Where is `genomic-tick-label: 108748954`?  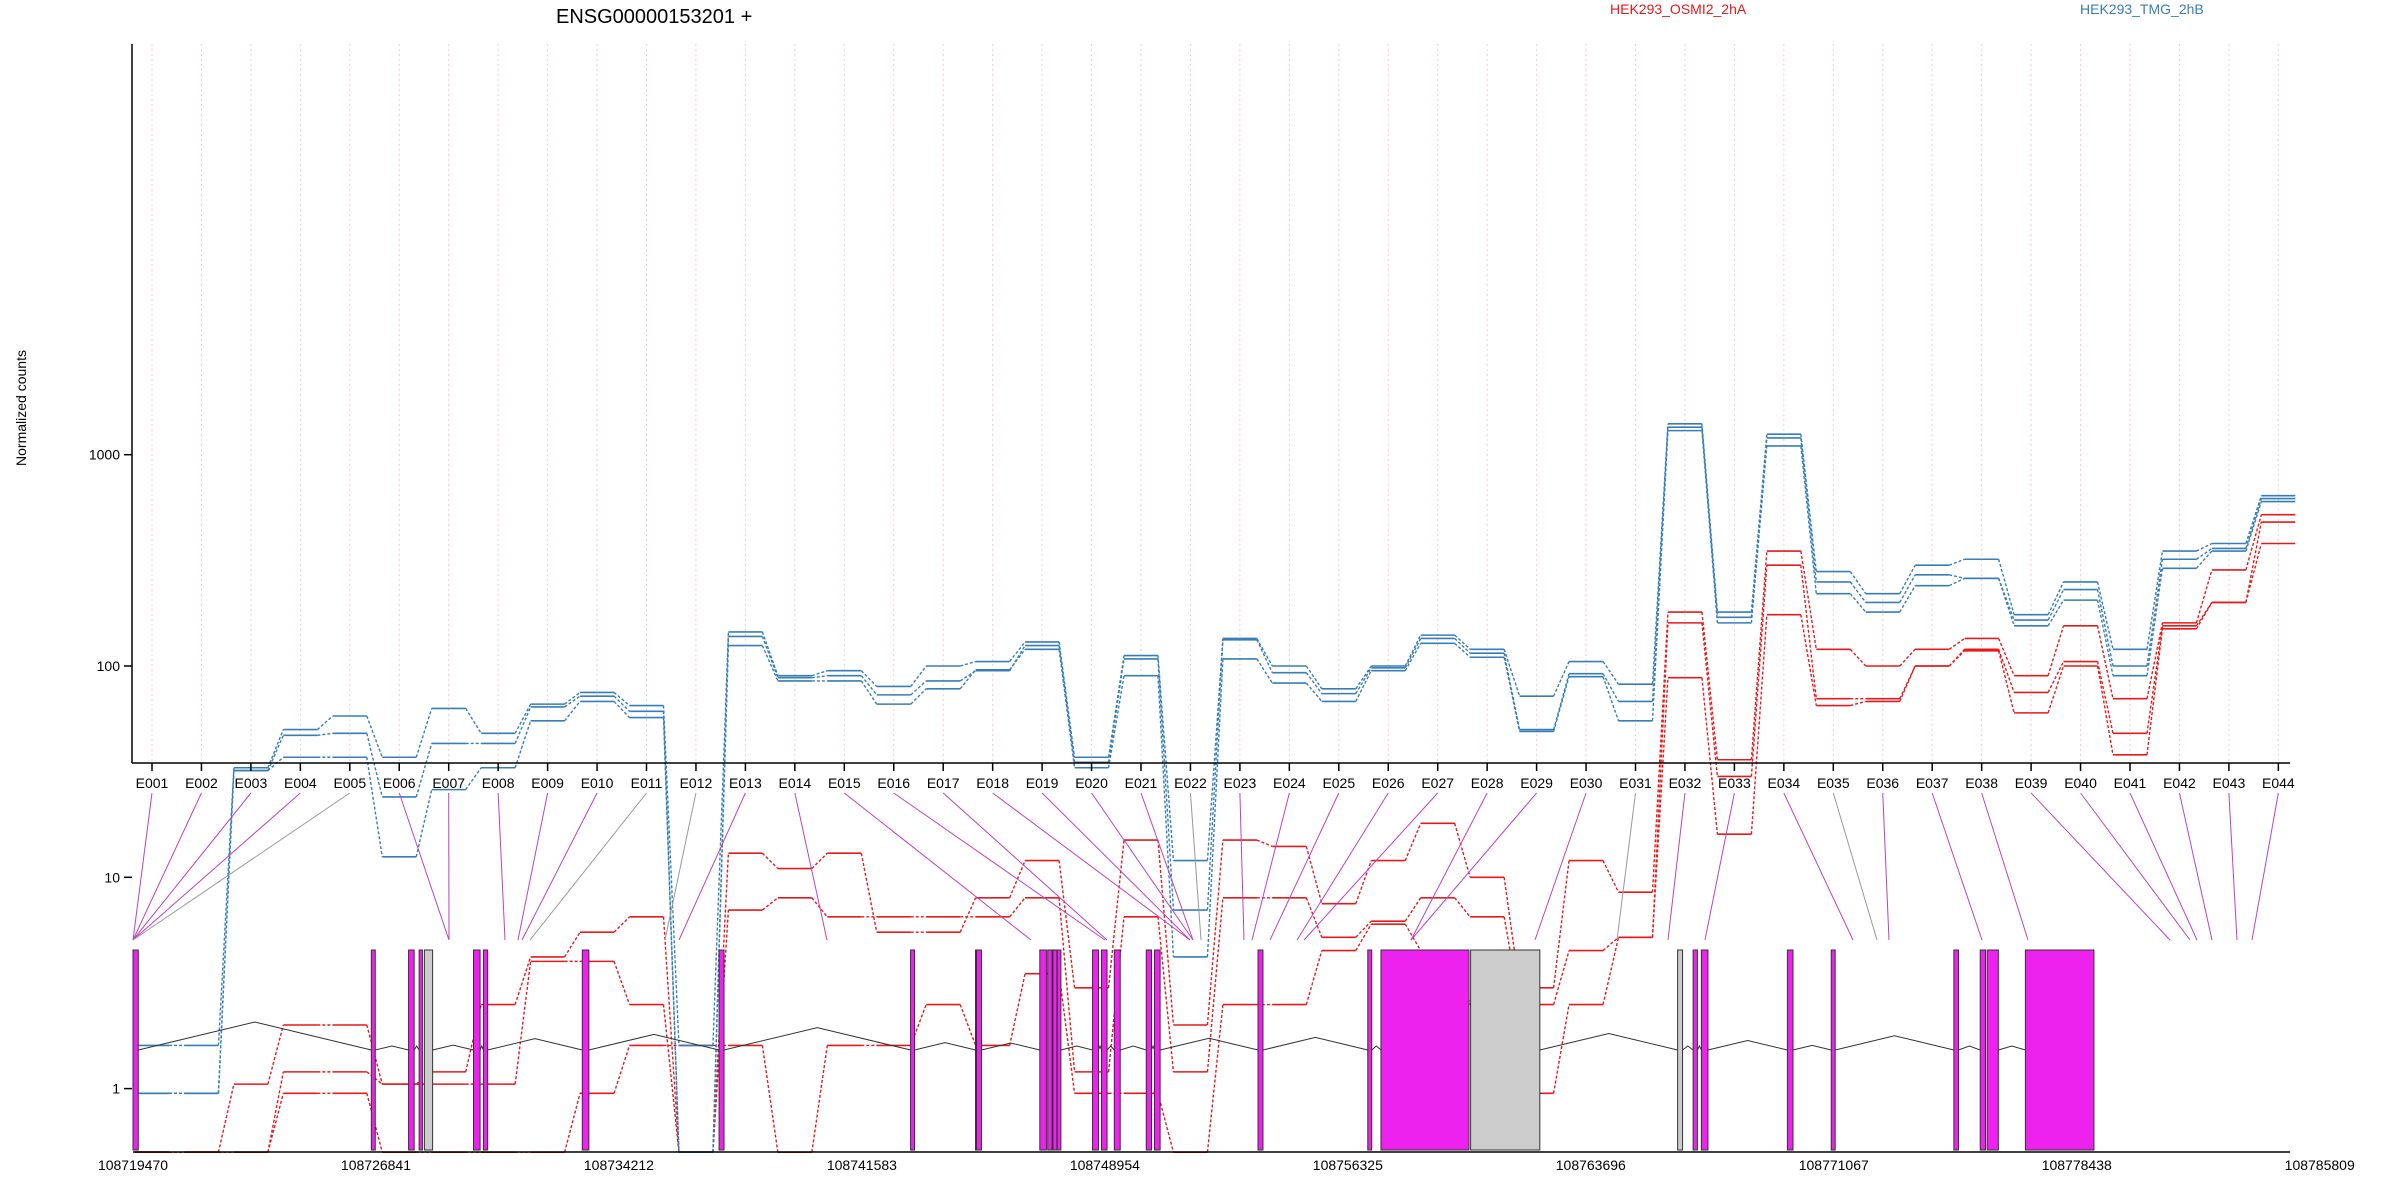
genomic-tick-label: 108748954 is located at coordinates (1105, 1165).